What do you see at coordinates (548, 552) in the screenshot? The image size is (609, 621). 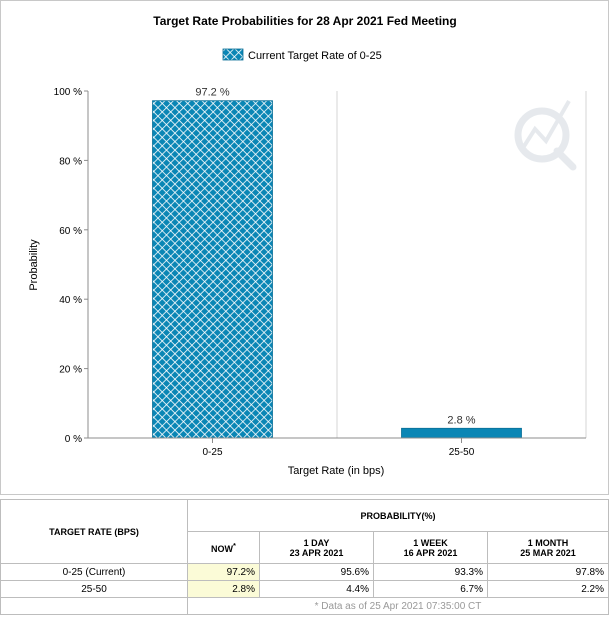 I see `col-1month-date: 25 MAR 2021` at bounding box center [548, 552].